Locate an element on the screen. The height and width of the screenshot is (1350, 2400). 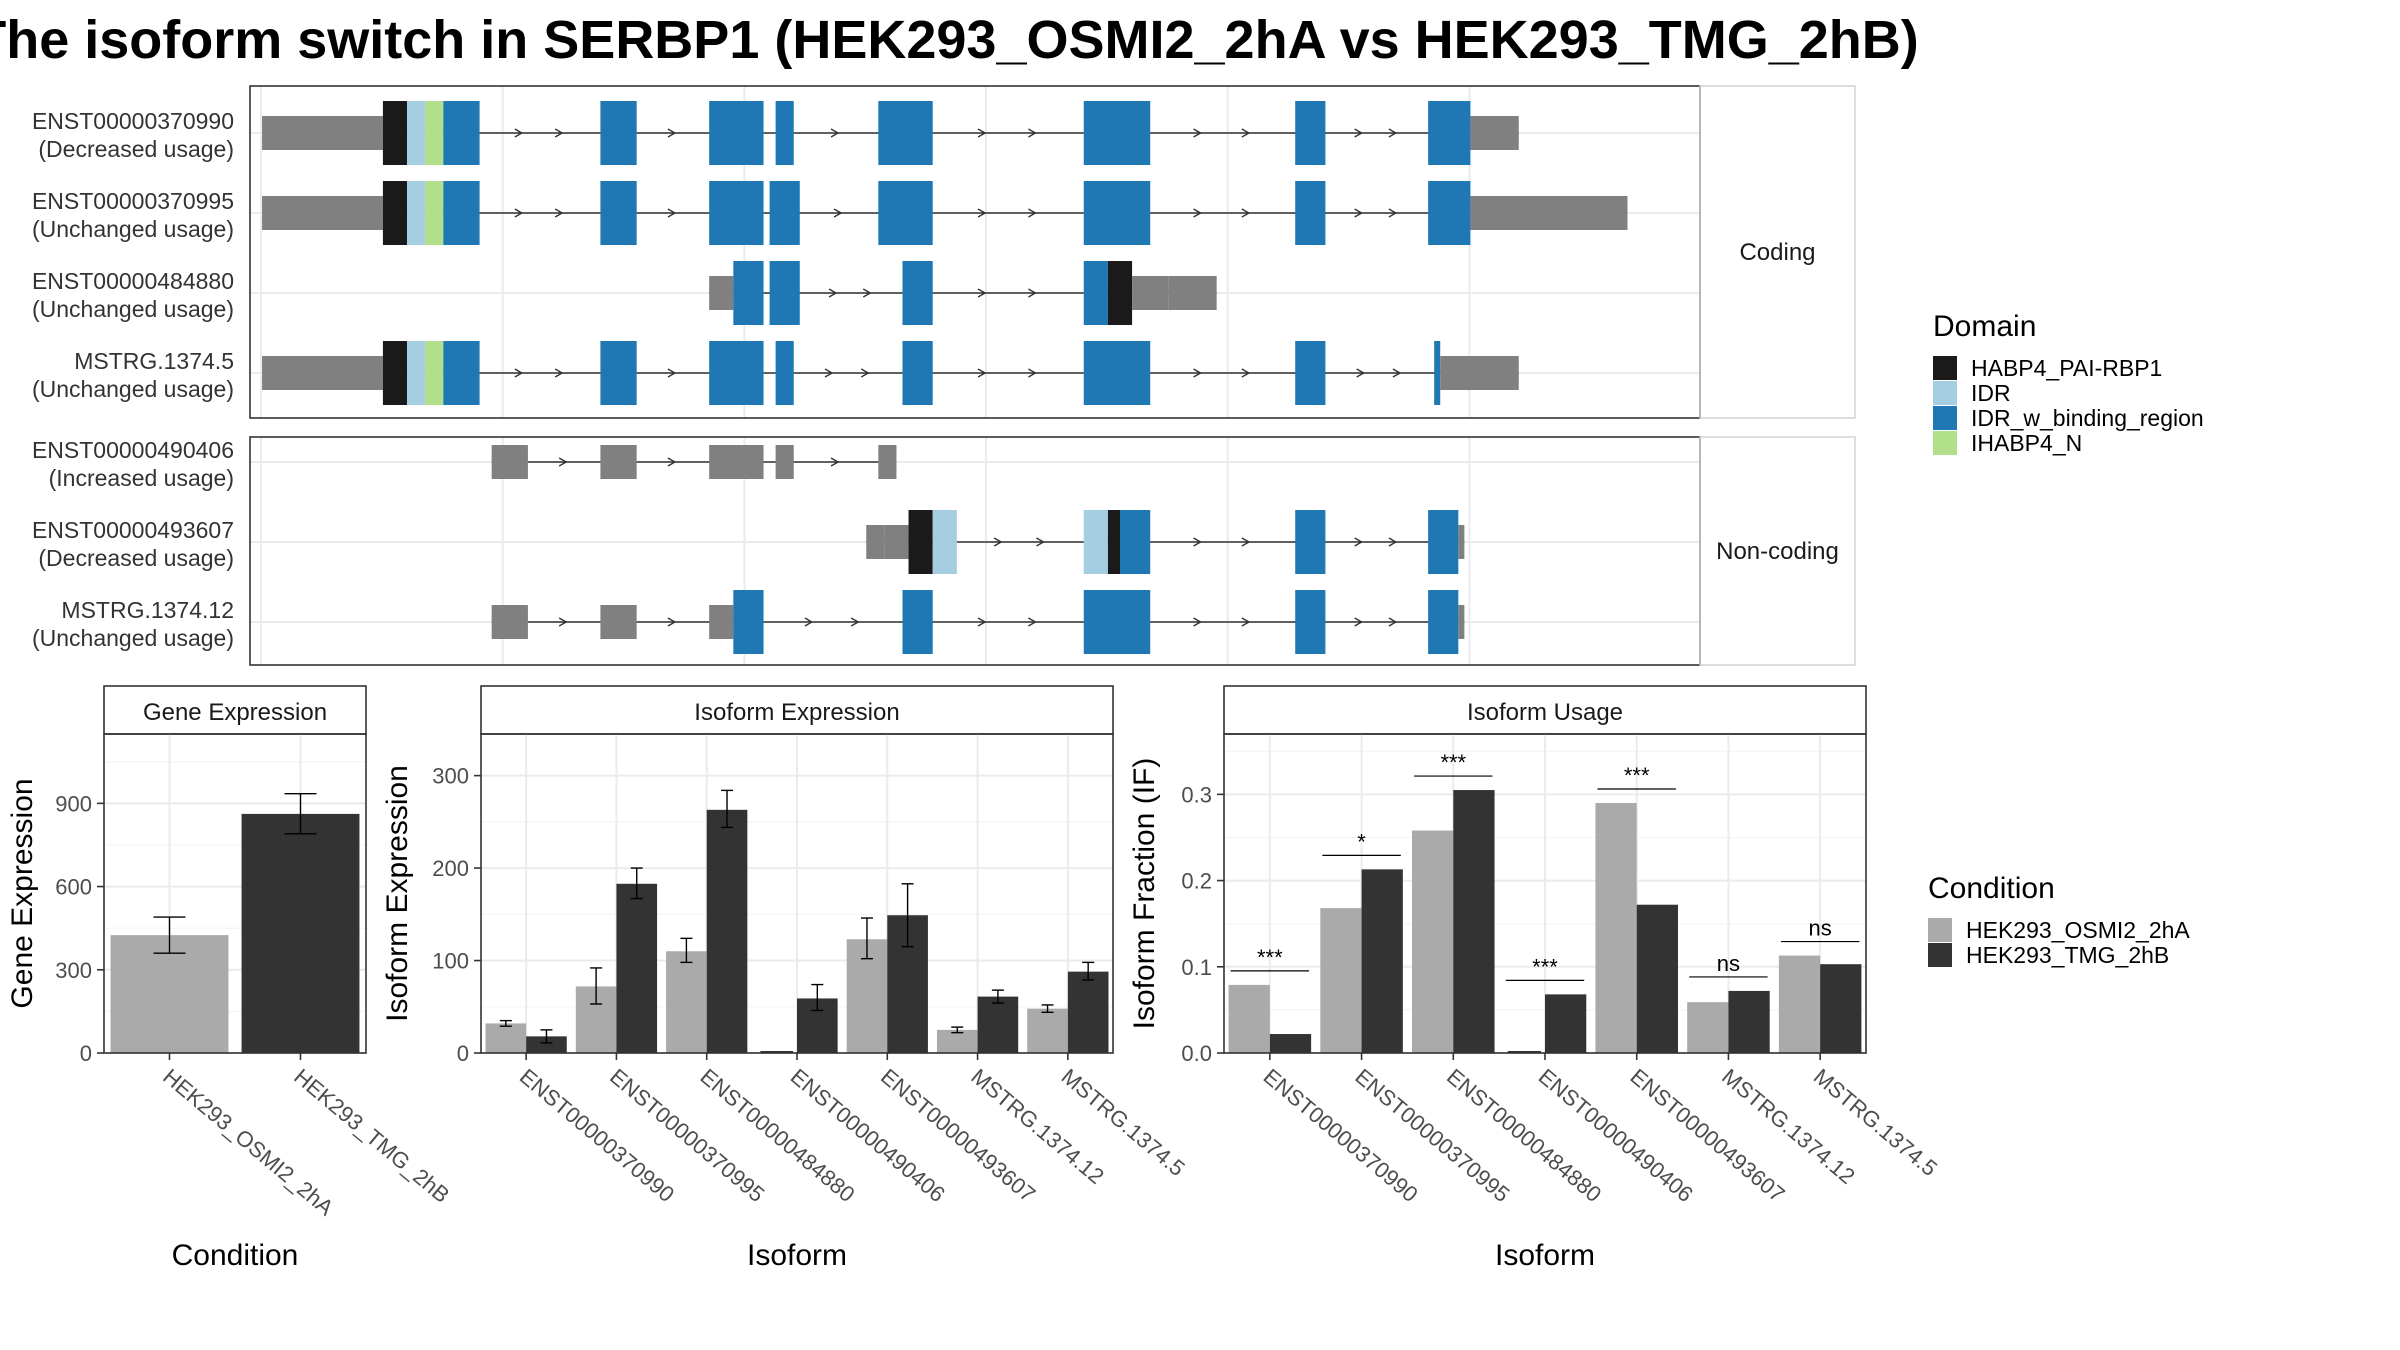
facet-label: Coding is located at coordinates (1777, 252).